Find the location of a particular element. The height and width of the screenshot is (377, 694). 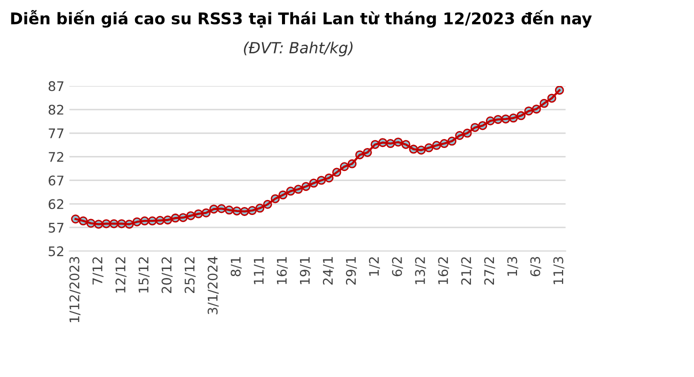

x-tick-label: 13/2 is located at coordinates (420, 270).